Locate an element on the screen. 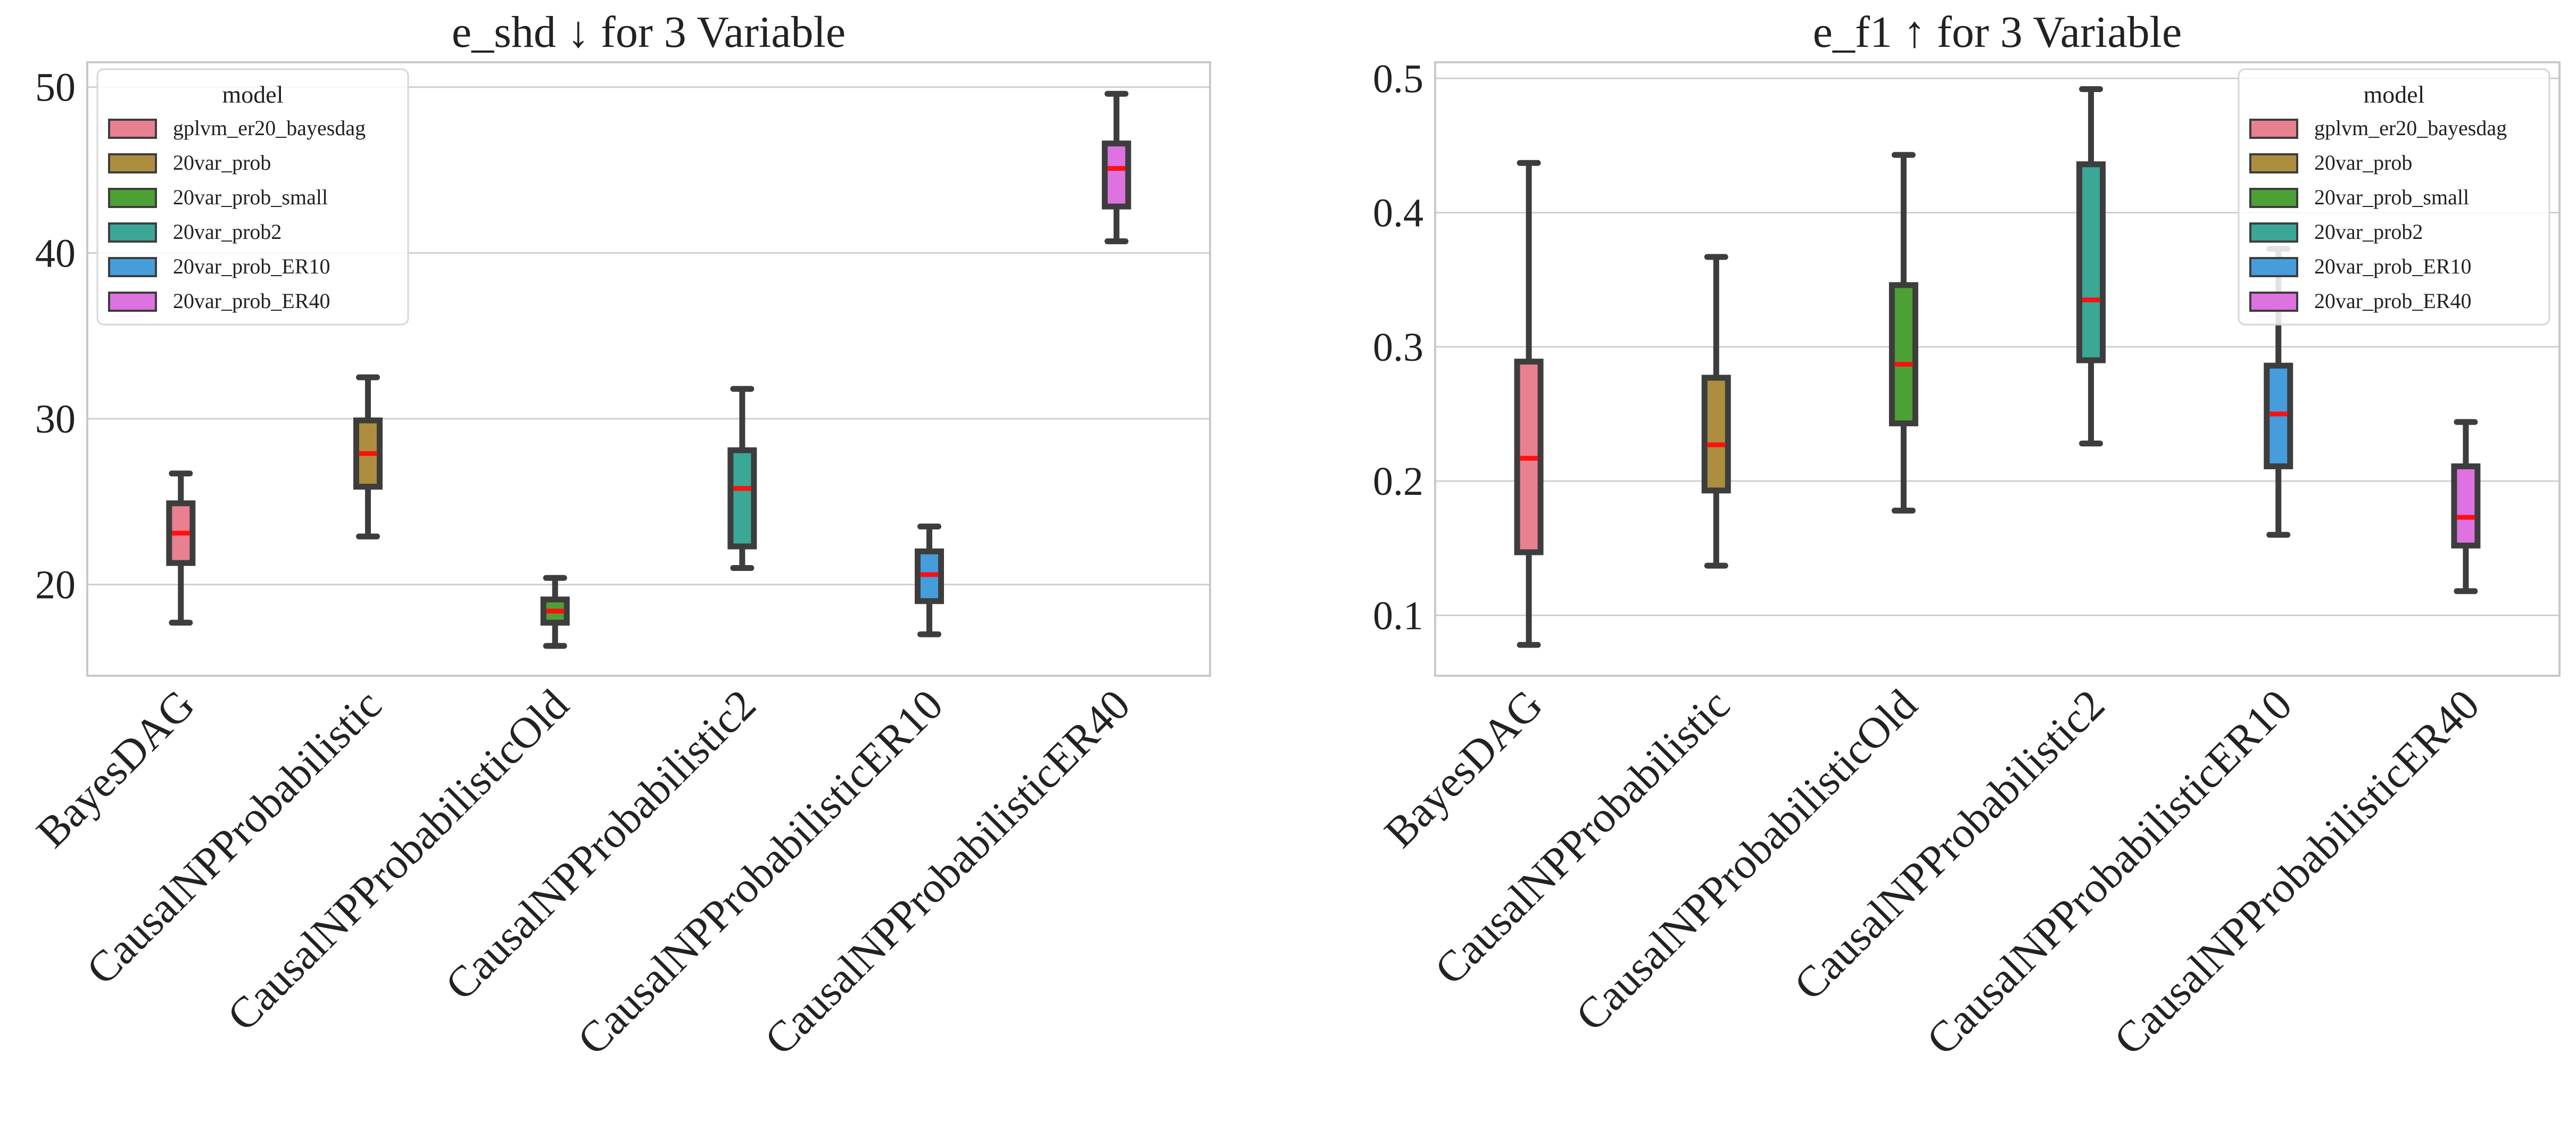 The width and height of the screenshot is (2576, 1136). y-tick-label: 20 is located at coordinates (55, 585).